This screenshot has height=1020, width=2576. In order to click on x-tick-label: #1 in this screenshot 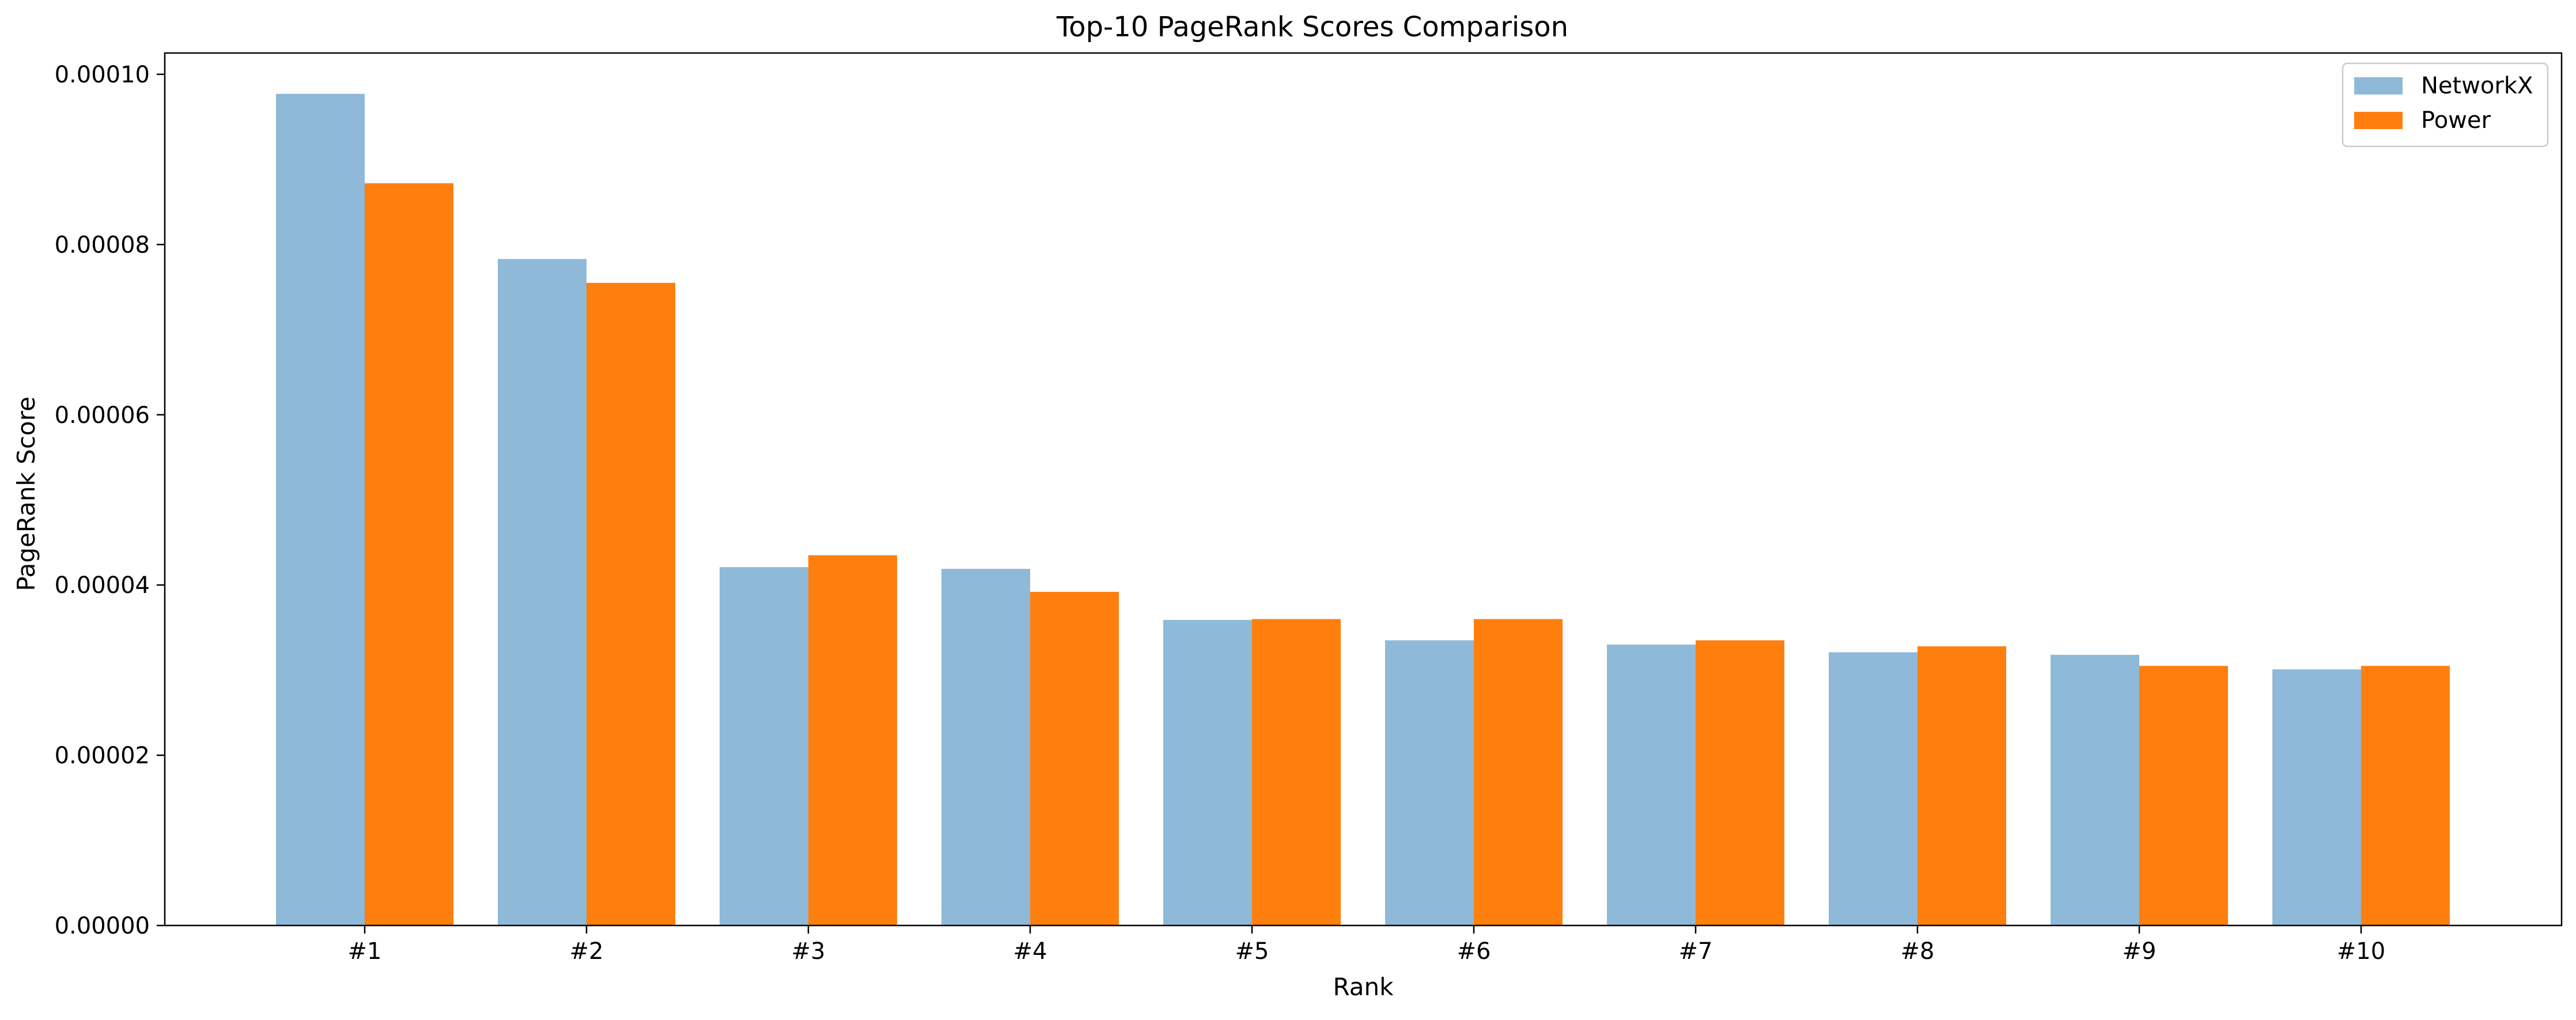, I will do `click(365, 952)`.